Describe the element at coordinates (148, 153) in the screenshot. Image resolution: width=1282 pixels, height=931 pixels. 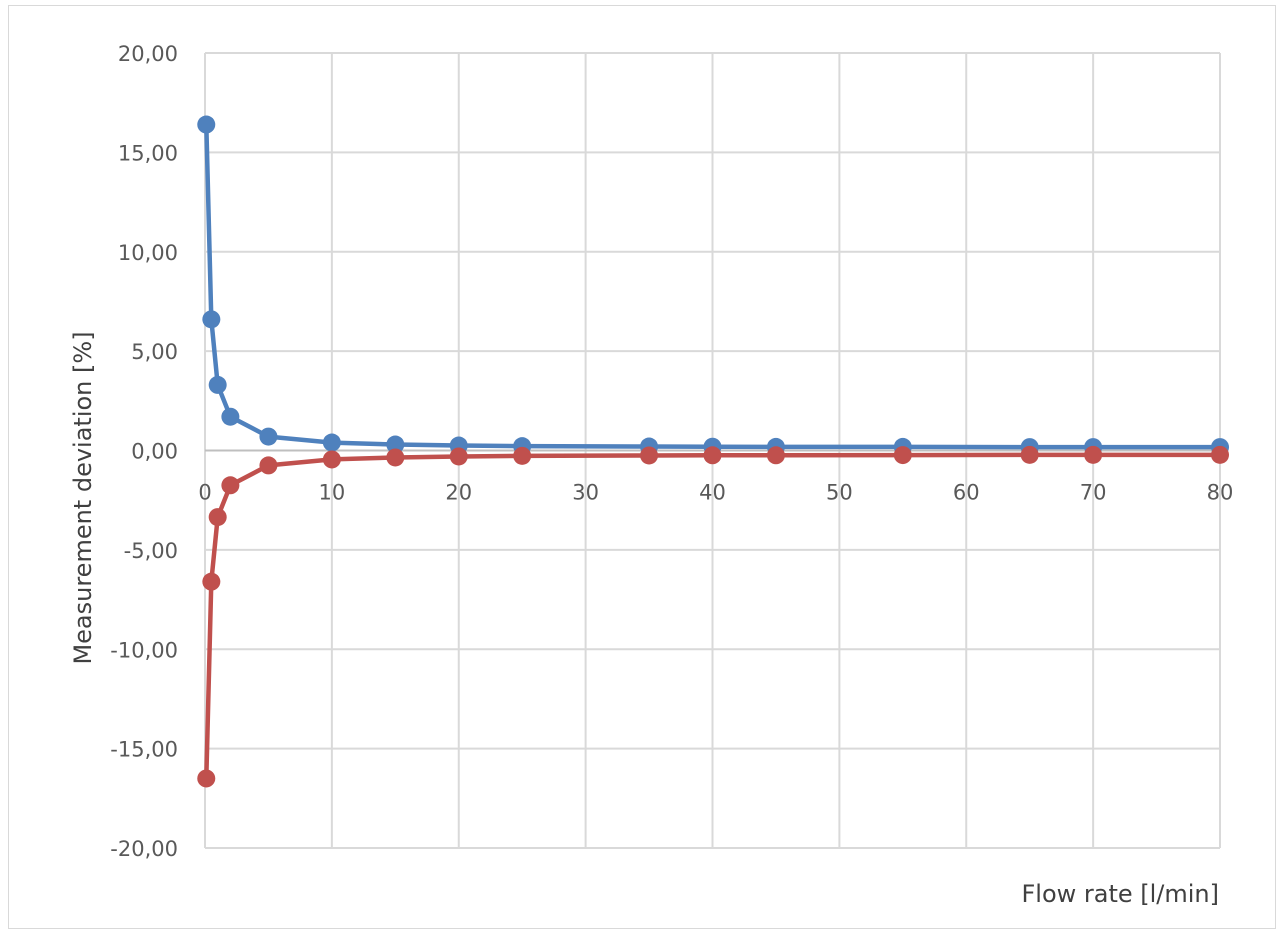
I see `y-tick-label: 15,00` at that location.